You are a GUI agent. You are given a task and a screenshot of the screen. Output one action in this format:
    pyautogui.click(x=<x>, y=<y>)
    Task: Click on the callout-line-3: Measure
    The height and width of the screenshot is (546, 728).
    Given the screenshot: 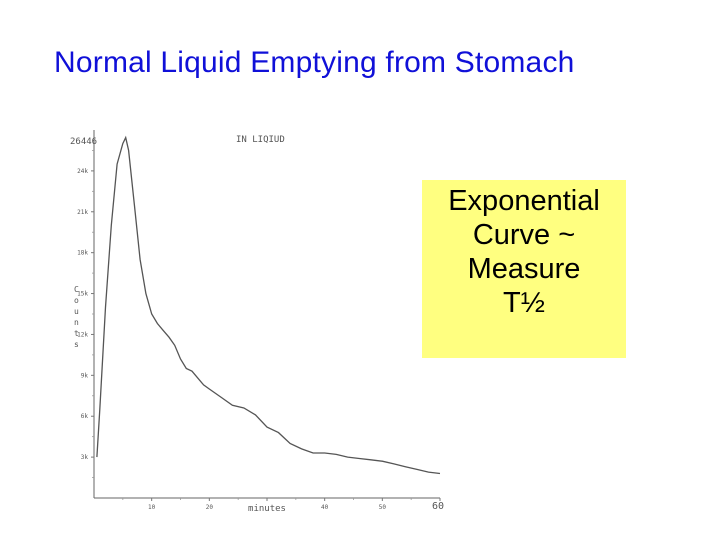 What is the action you would take?
    pyautogui.click(x=524, y=269)
    